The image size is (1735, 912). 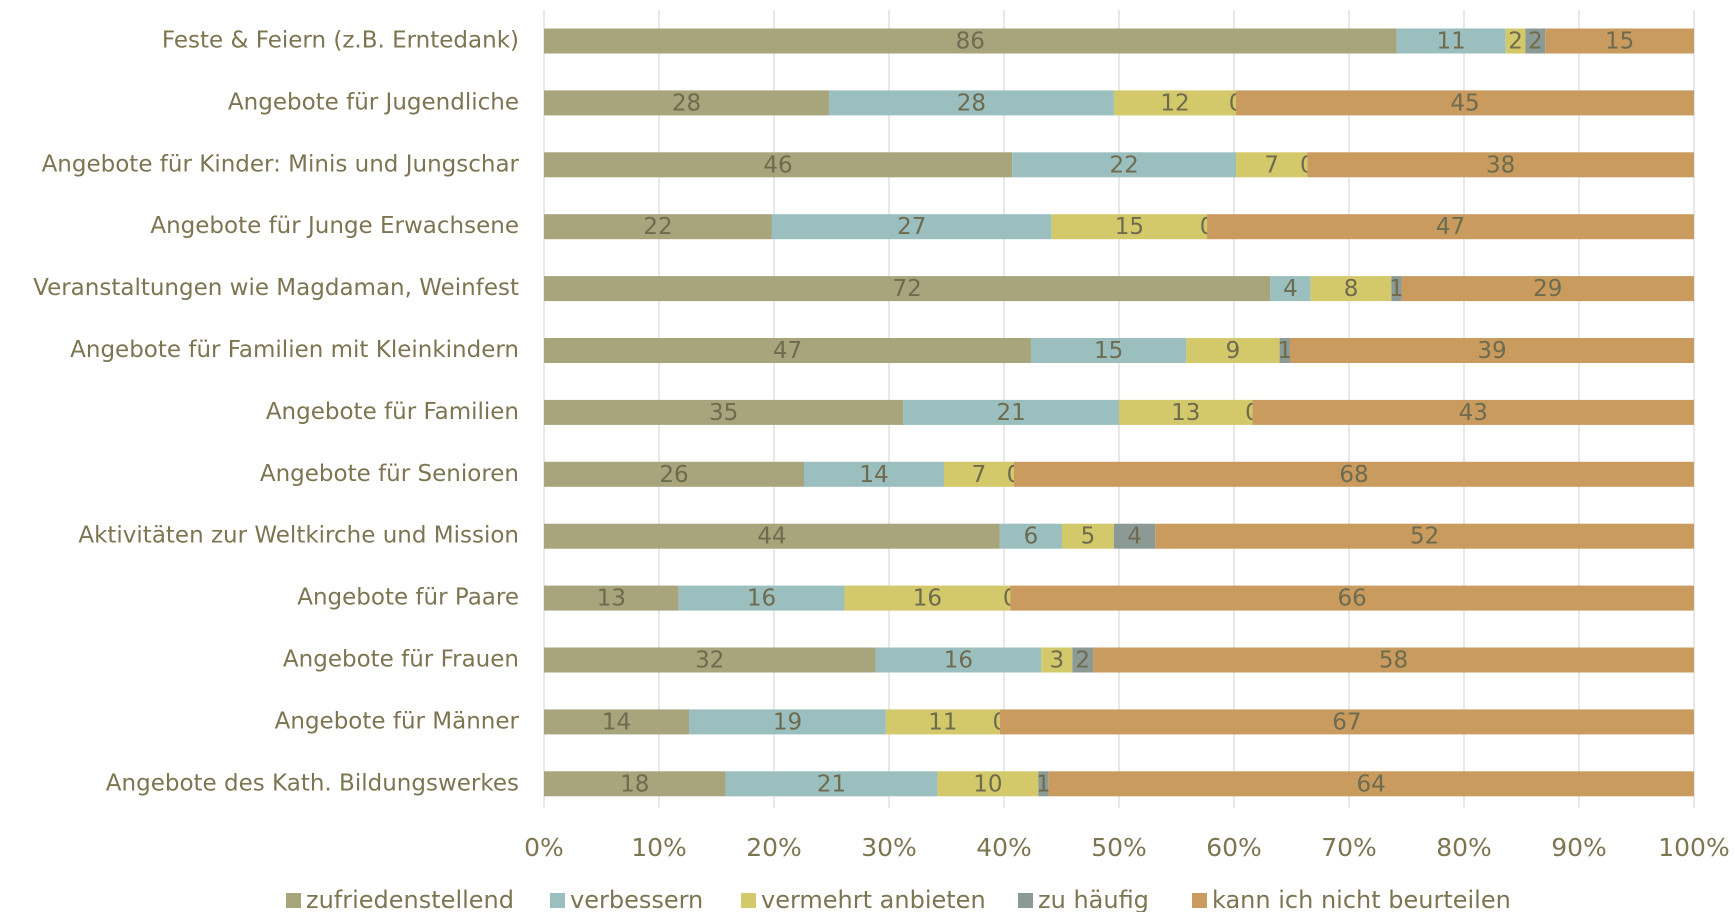 I want to click on y-tick-label: Angebote für Junge Erwachsene, so click(x=334, y=226).